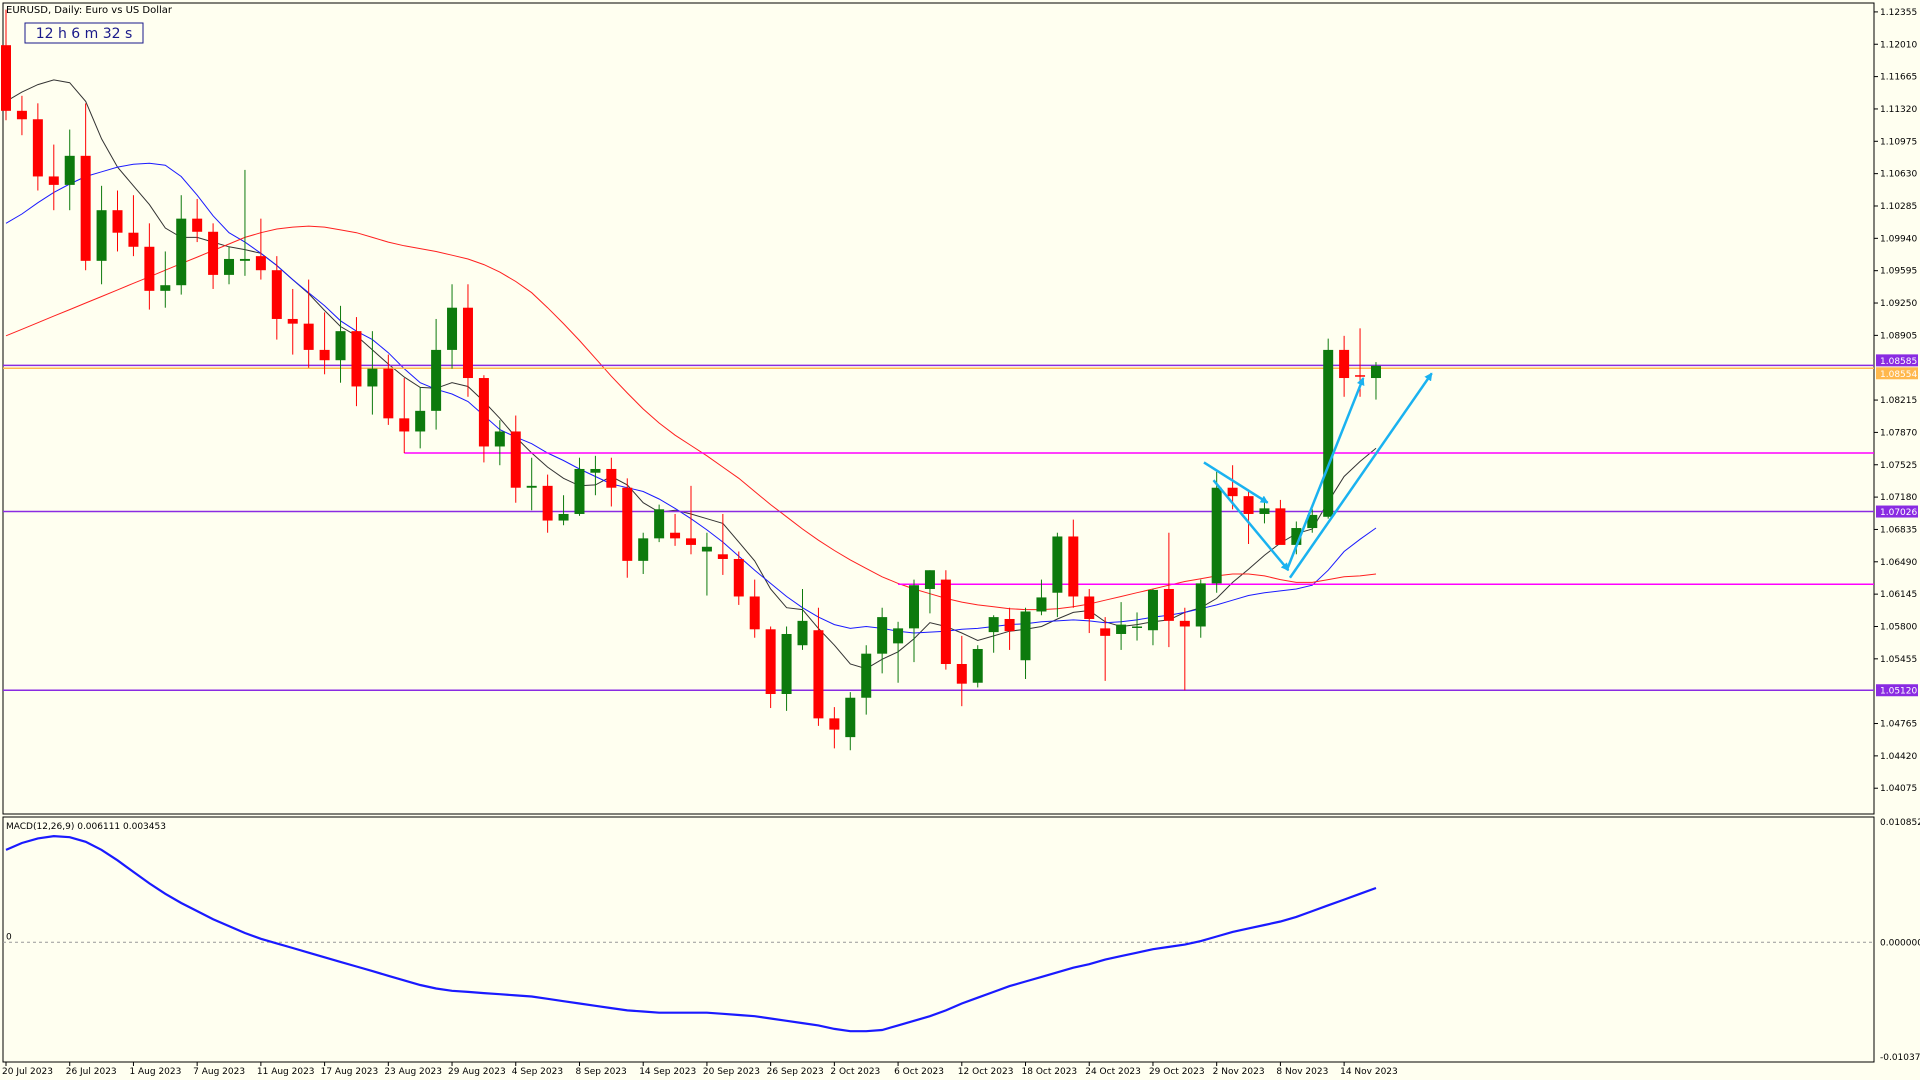 The image size is (1920, 1080). I want to click on trend-arrows, so click(1318, 475).